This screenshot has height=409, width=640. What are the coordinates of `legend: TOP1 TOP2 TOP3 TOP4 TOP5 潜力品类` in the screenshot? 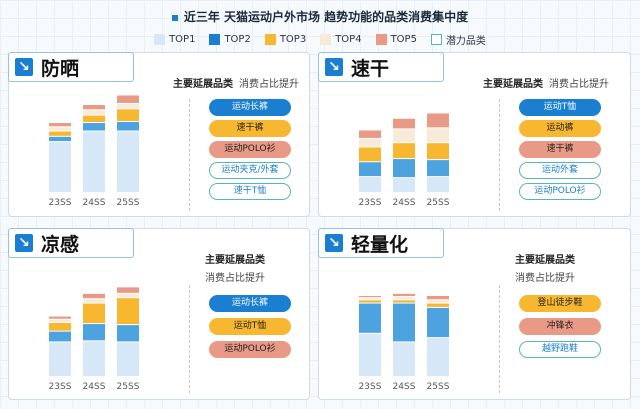 It's located at (320, 39).